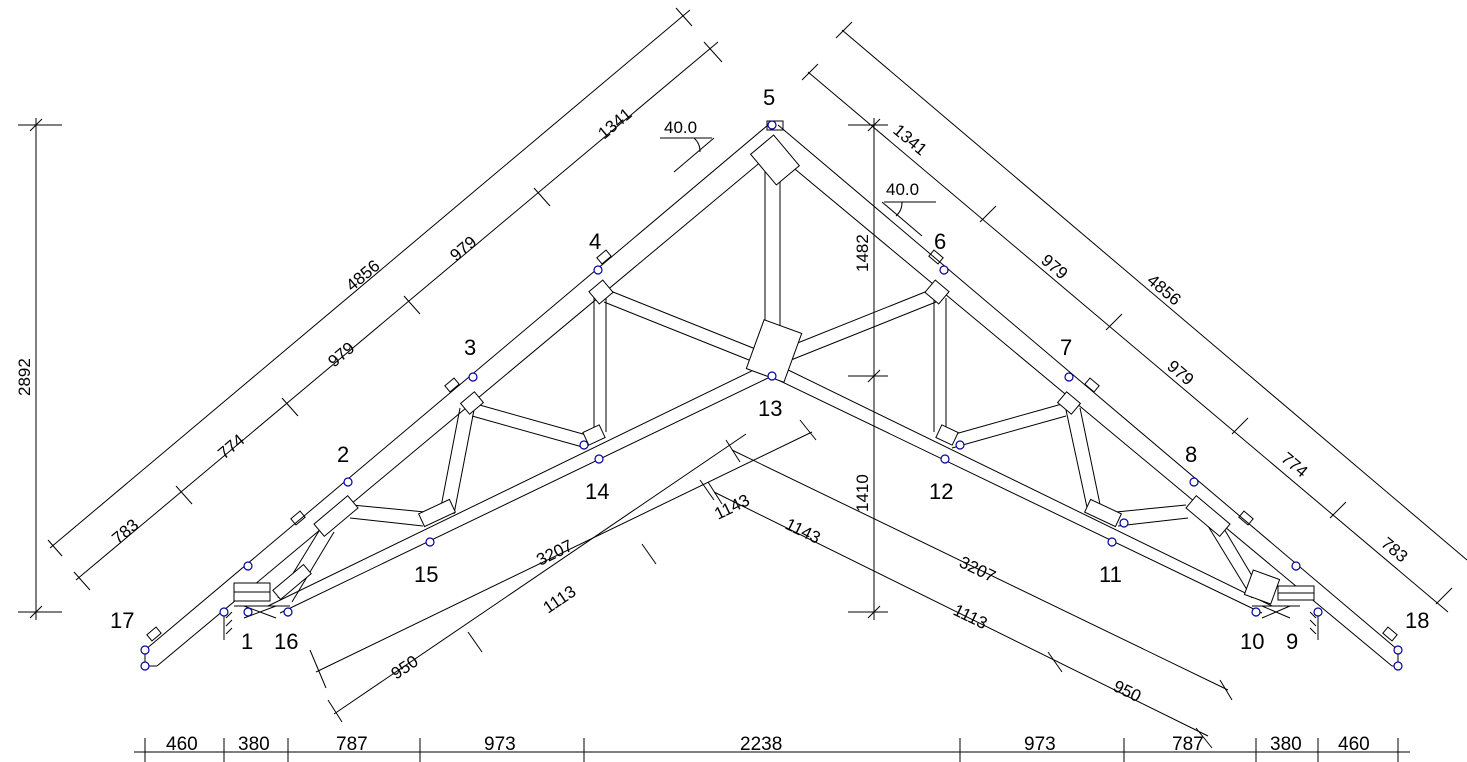 The width and height of the screenshot is (1467, 762). What do you see at coordinates (560, 599) in the screenshot?
I see `bottom-left-seg-2: 1113` at bounding box center [560, 599].